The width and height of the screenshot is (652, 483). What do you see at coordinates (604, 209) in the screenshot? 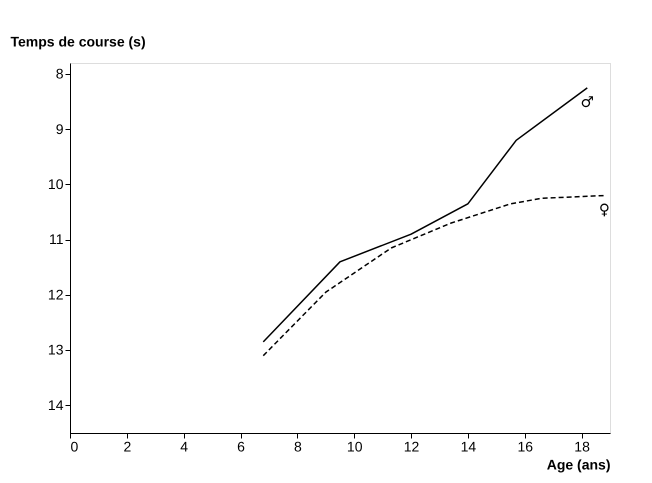
I see `series-label: ♀` at bounding box center [604, 209].